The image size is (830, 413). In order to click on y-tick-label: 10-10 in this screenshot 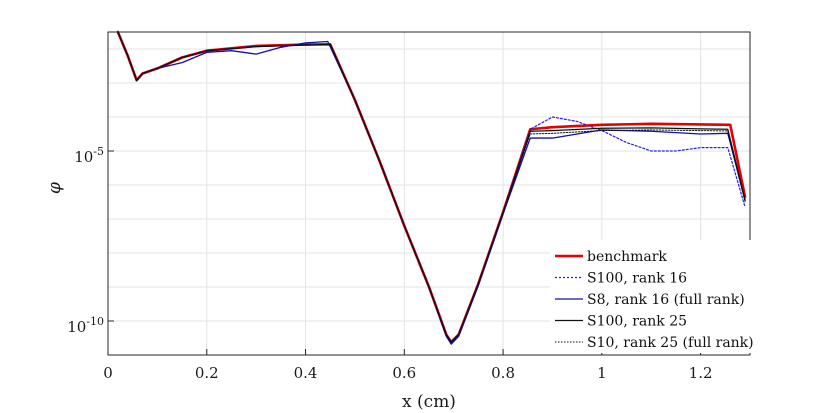, I will do `click(85, 325)`.